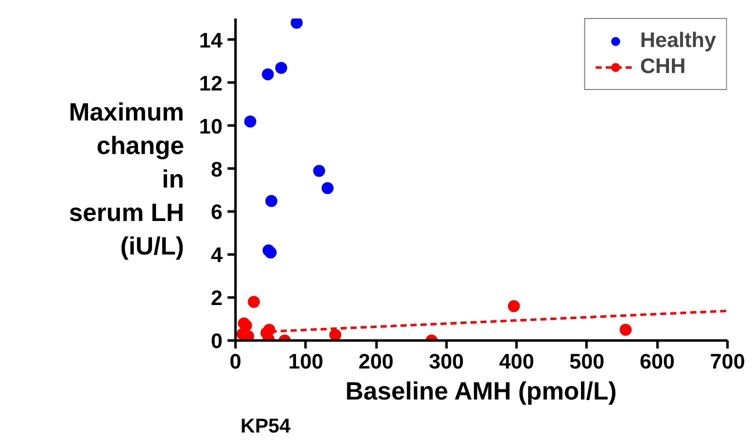 The image size is (755, 442). I want to click on x-tick-label: 300, so click(446, 362).